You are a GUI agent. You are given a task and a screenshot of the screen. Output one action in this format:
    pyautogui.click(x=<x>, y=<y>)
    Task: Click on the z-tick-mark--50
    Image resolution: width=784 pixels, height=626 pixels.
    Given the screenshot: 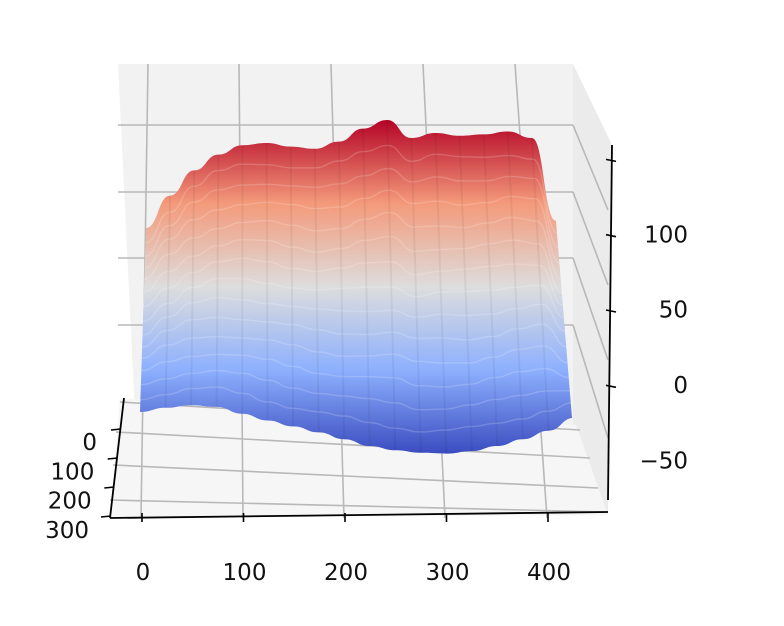 What is the action you would take?
    pyautogui.click(x=611, y=386)
    